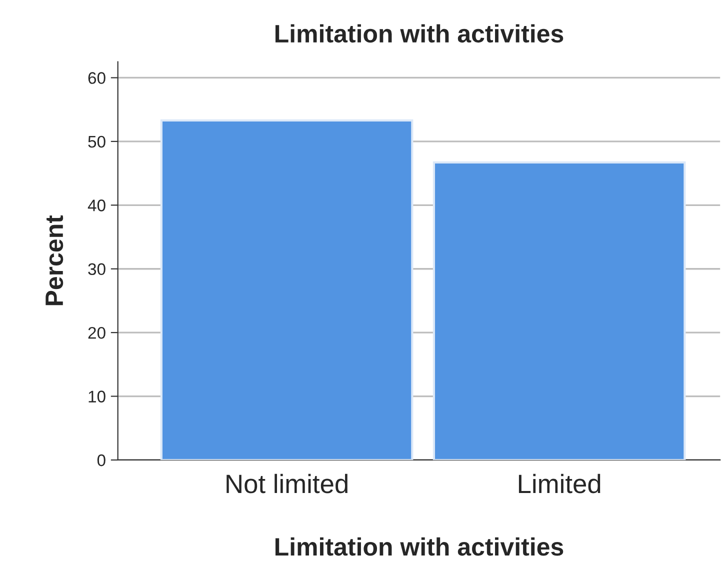 The width and height of the screenshot is (723, 583). I want to click on chart-title: Limitation with activities, so click(420, 33).